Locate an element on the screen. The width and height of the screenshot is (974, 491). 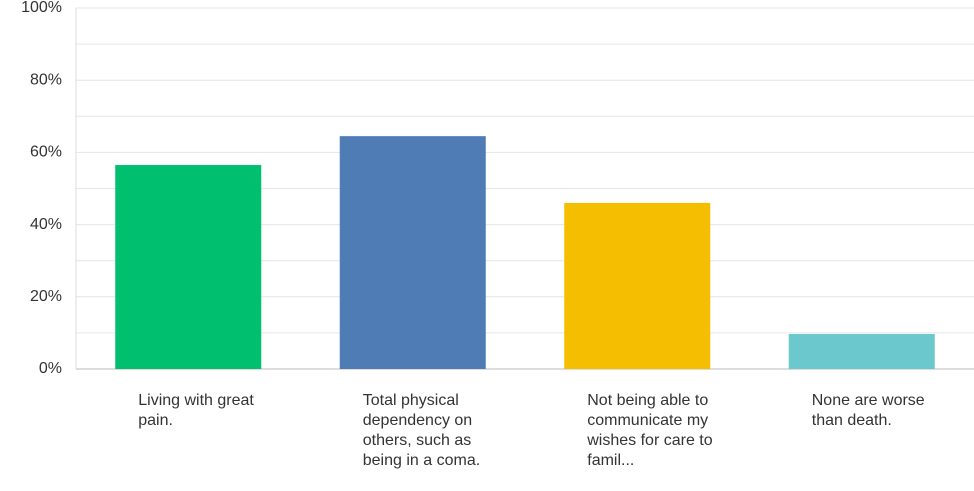
y-tick-label: 0% is located at coordinates (50, 368).